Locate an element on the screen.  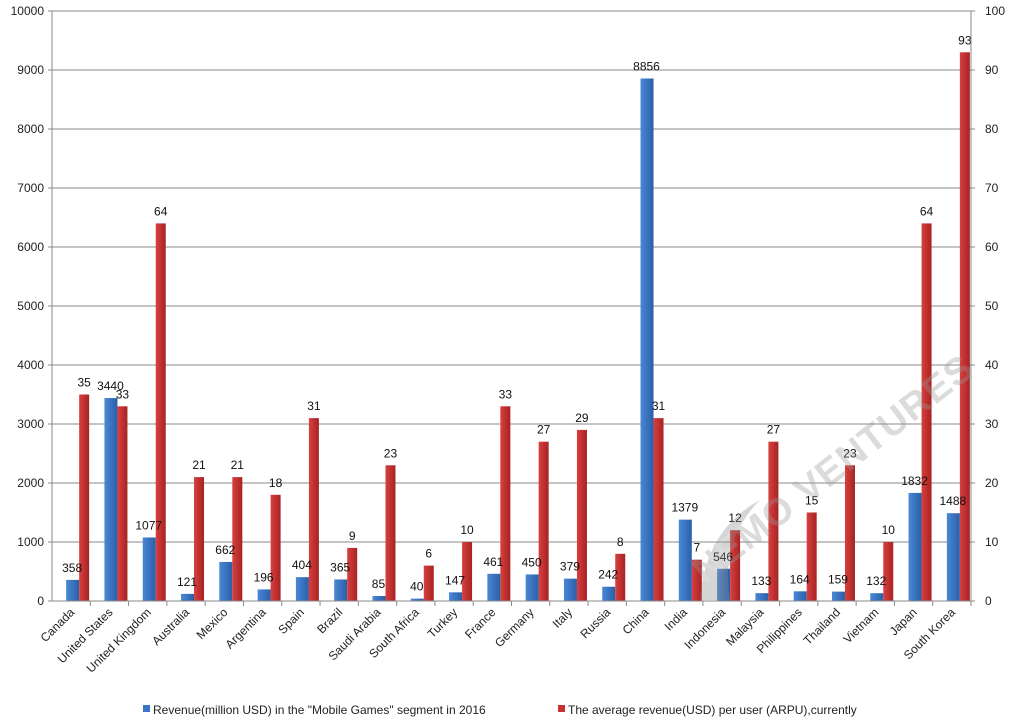
left-axis-tick-label: 4000 is located at coordinates (30, 365).